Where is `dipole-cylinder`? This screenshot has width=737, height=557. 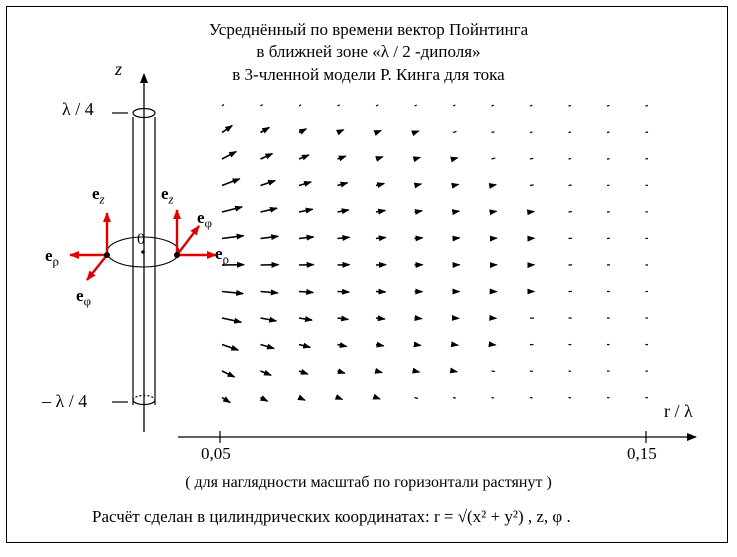
dipole-cylinder is located at coordinates (144, 256).